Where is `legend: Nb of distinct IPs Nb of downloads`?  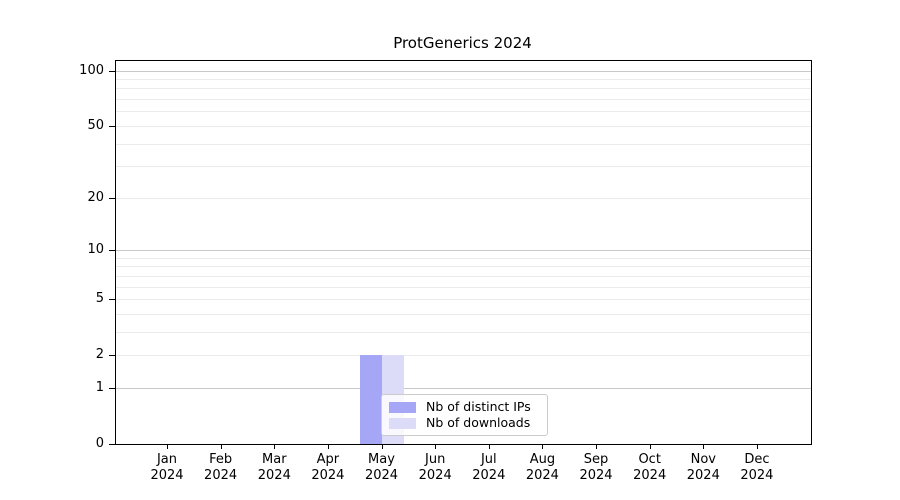
legend: Nb of distinct IPs Nb of downloads is located at coordinates (464, 415).